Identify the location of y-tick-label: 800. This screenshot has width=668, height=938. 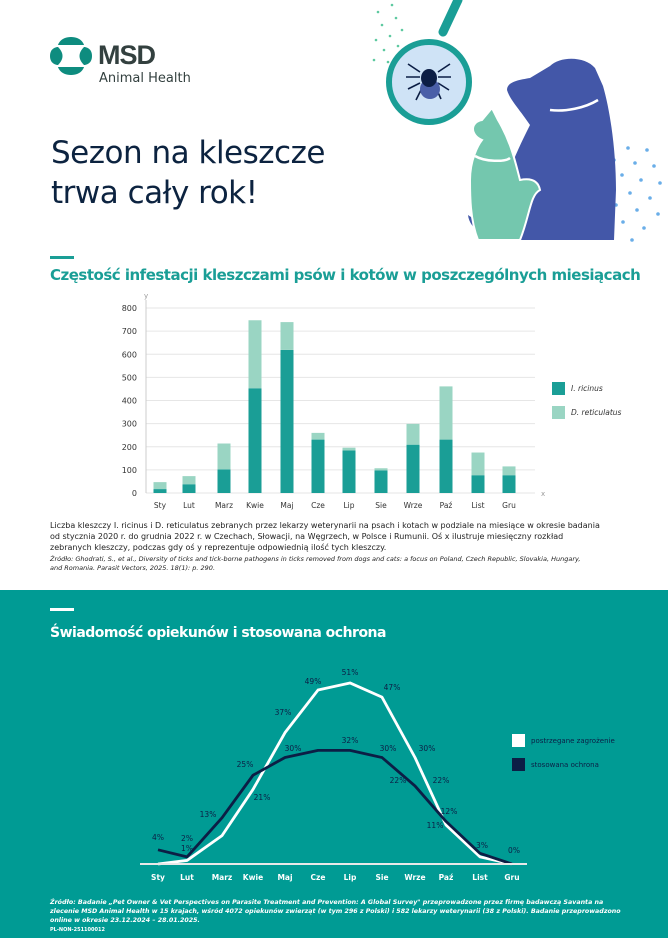
(129, 308).